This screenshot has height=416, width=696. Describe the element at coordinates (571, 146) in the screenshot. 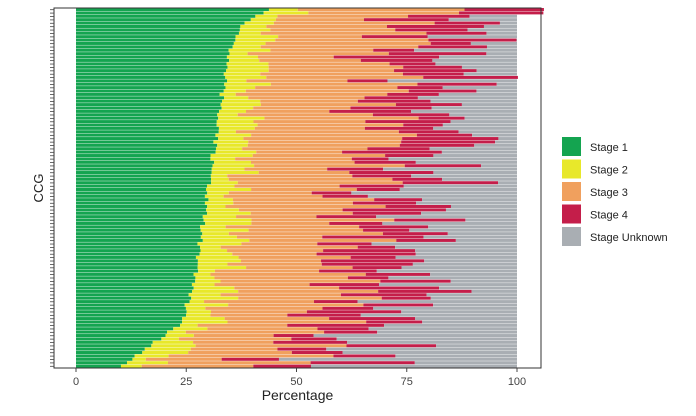

I see `legend-swatch` at that location.